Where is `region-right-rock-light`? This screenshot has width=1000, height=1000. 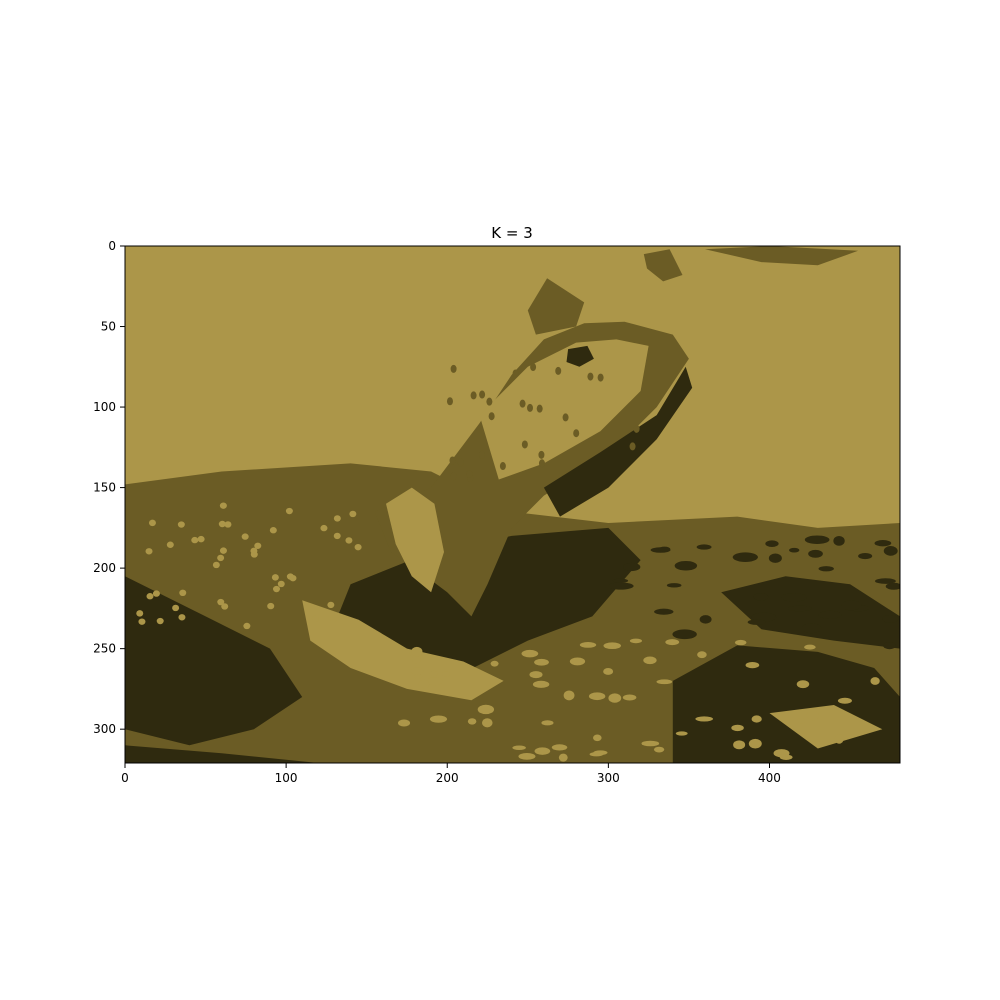
region-right-rock-light is located at coordinates (826, 727).